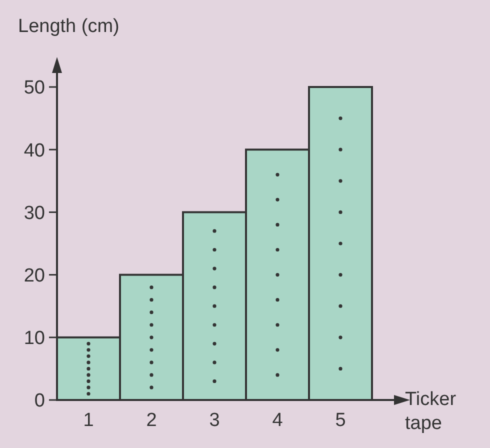  Describe the element at coordinates (34, 339) in the screenshot. I see `y-tick-label: 10` at that location.